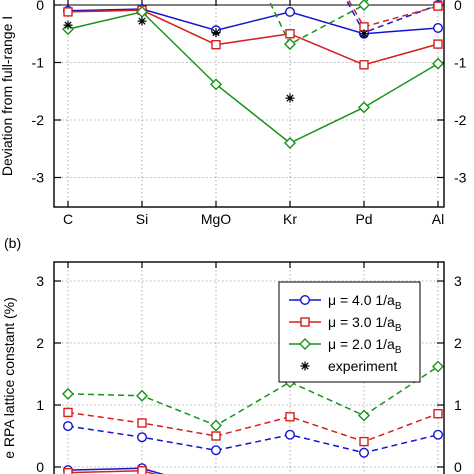 The image size is (474, 474). I want to click on panel-a-y-axis-label: Deviation from full-range I, so click(7, 96).